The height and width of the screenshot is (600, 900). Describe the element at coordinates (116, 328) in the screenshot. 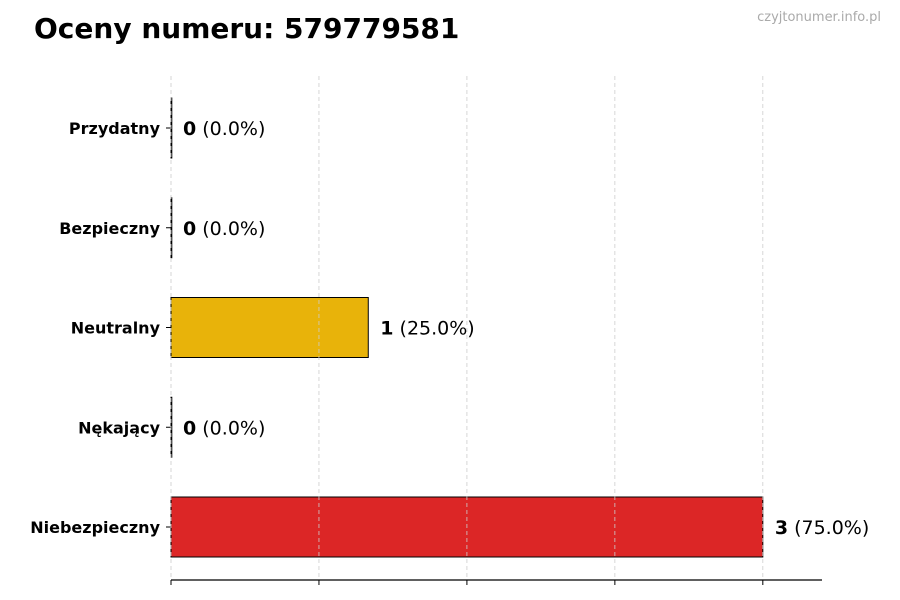

I see `category-label: Neutralny` at that location.